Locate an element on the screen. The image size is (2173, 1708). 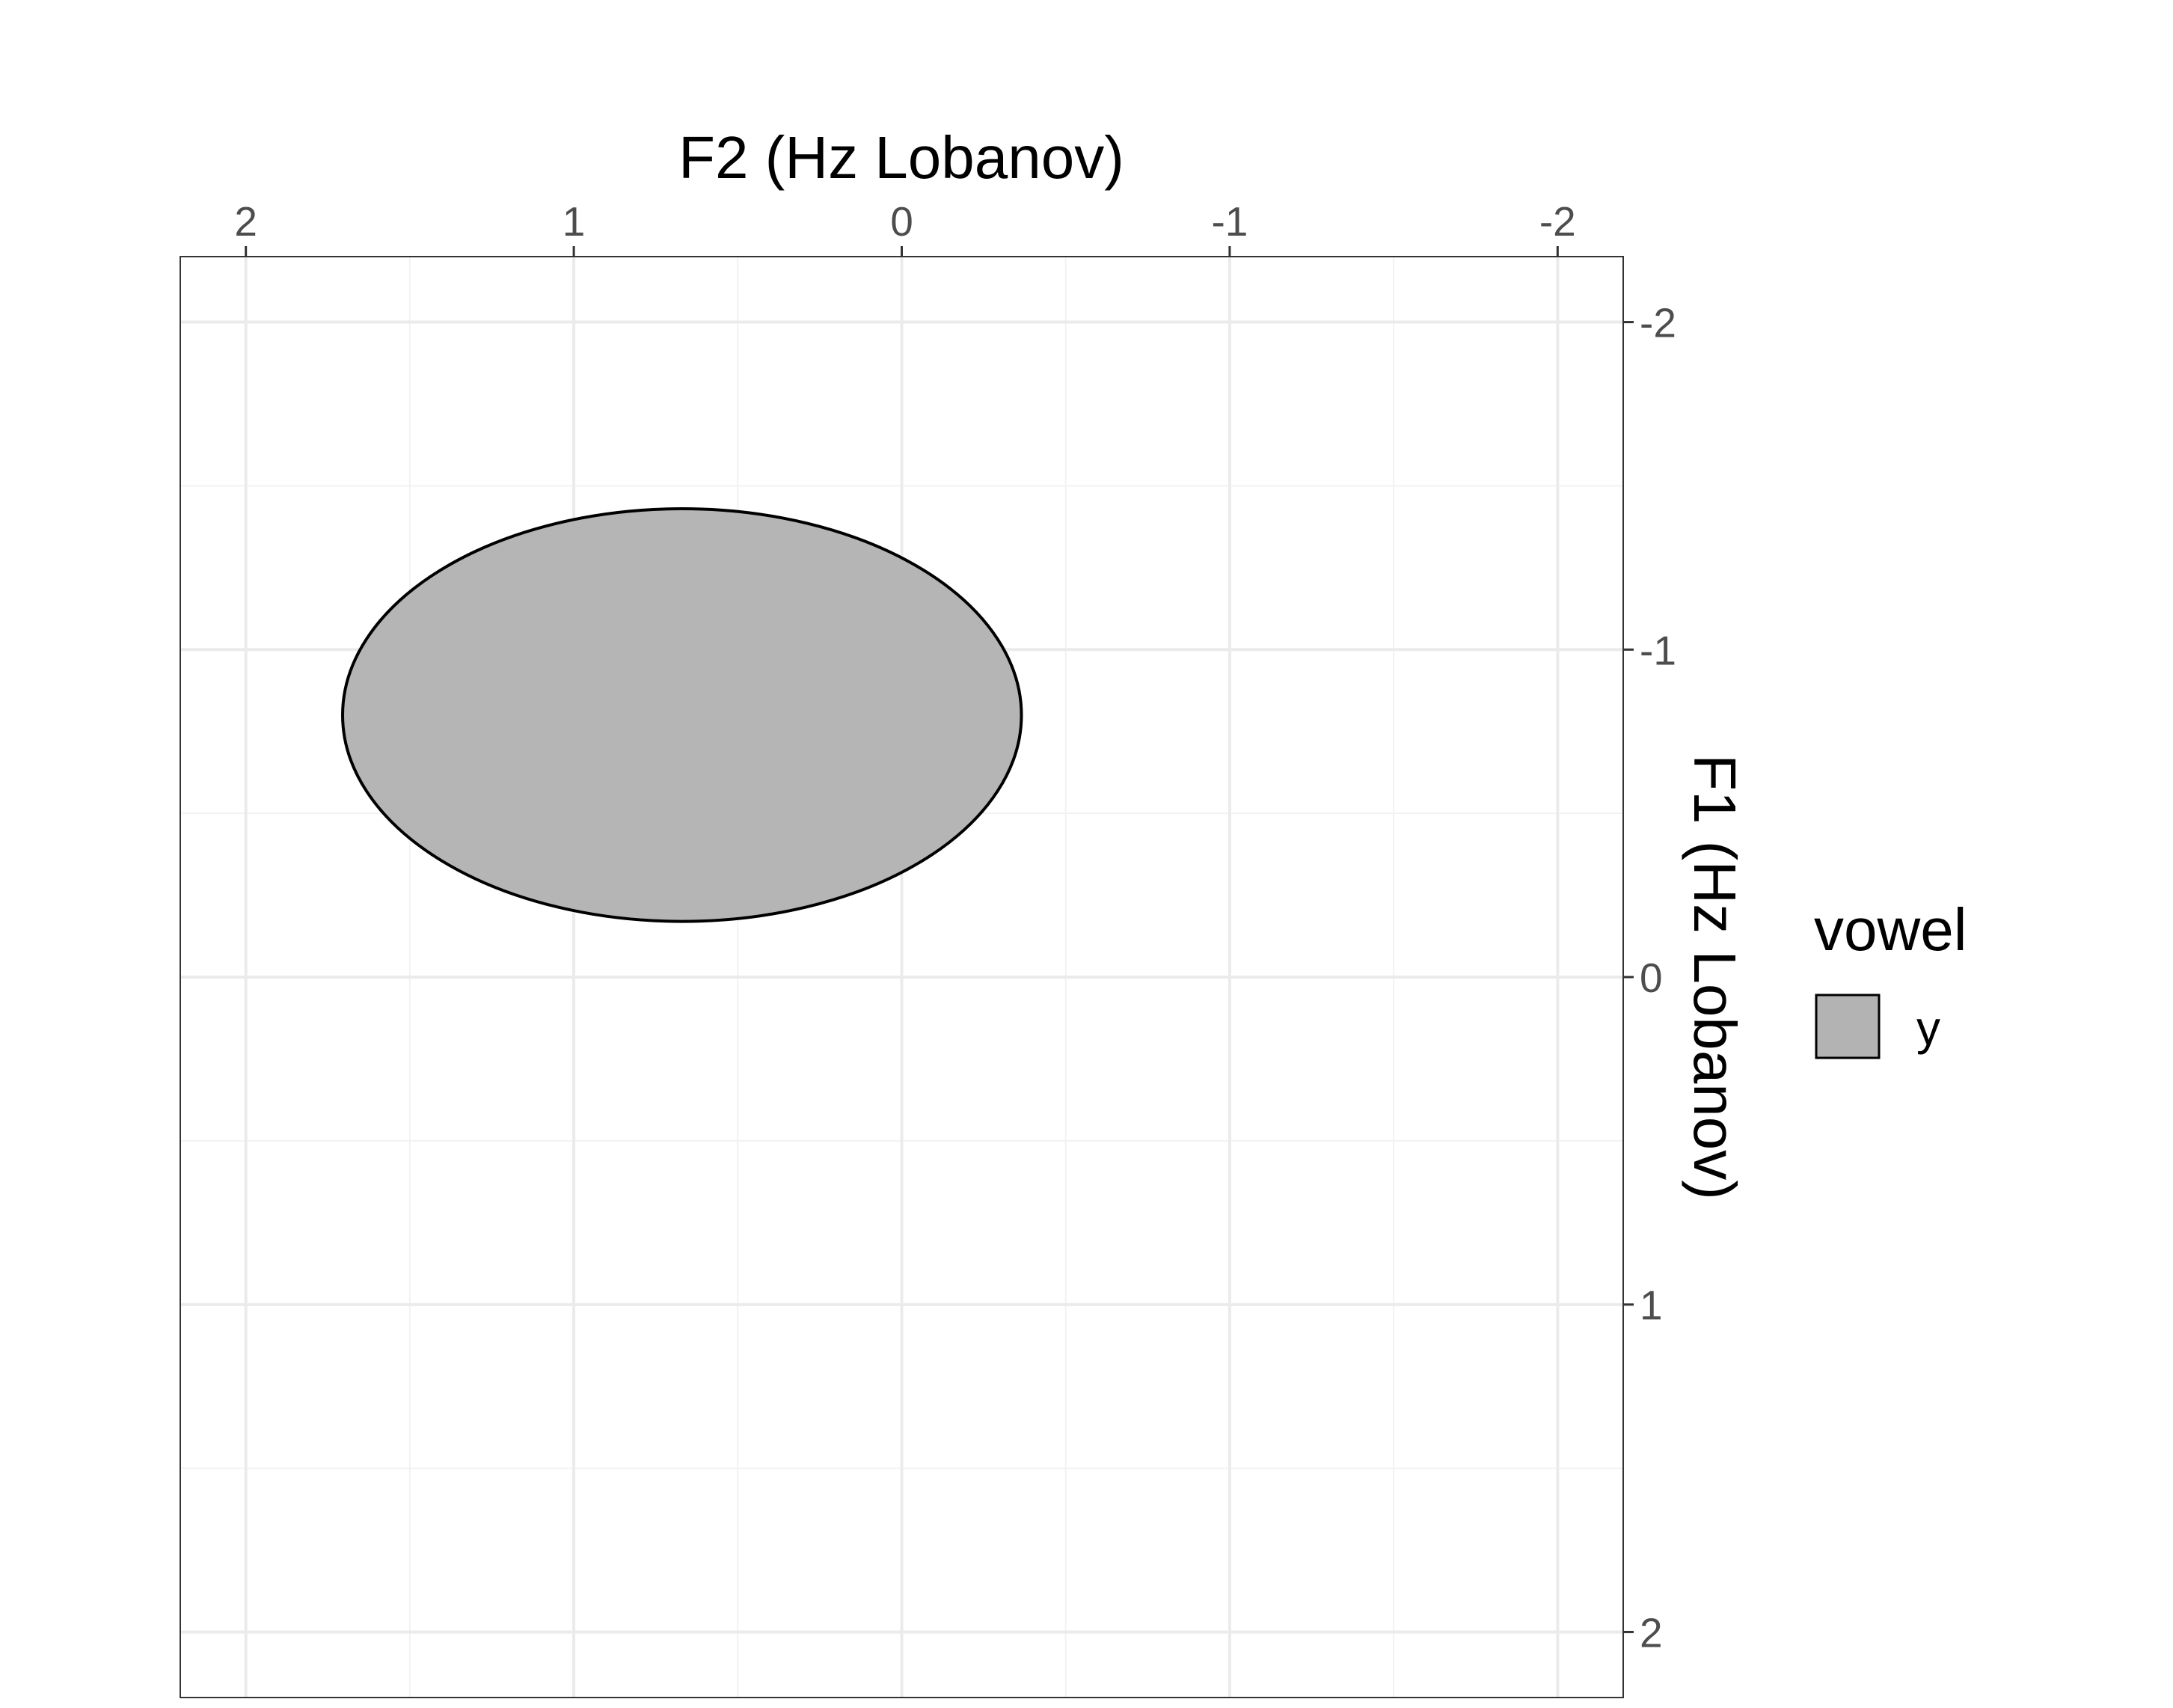
x-tick-label: -2 is located at coordinates (1557, 222).